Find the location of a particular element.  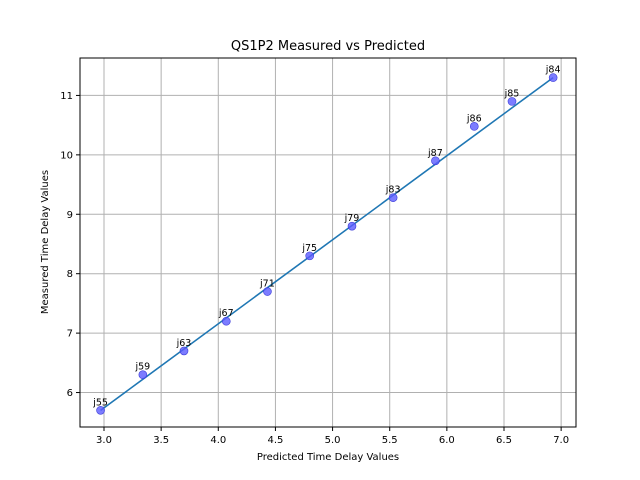

y-tick-label: 10 is located at coordinates (66, 155).